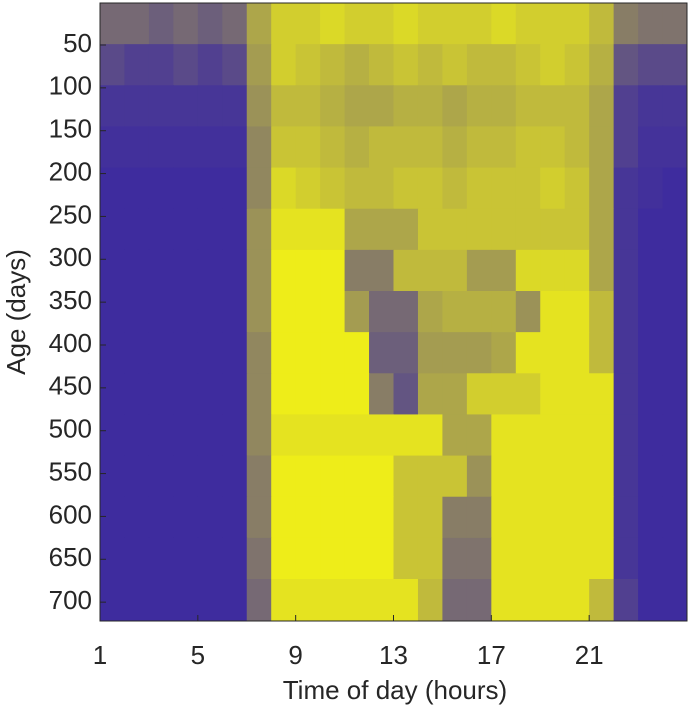 The width and height of the screenshot is (689, 717). I want to click on x-tick-label: 17, so click(491, 655).